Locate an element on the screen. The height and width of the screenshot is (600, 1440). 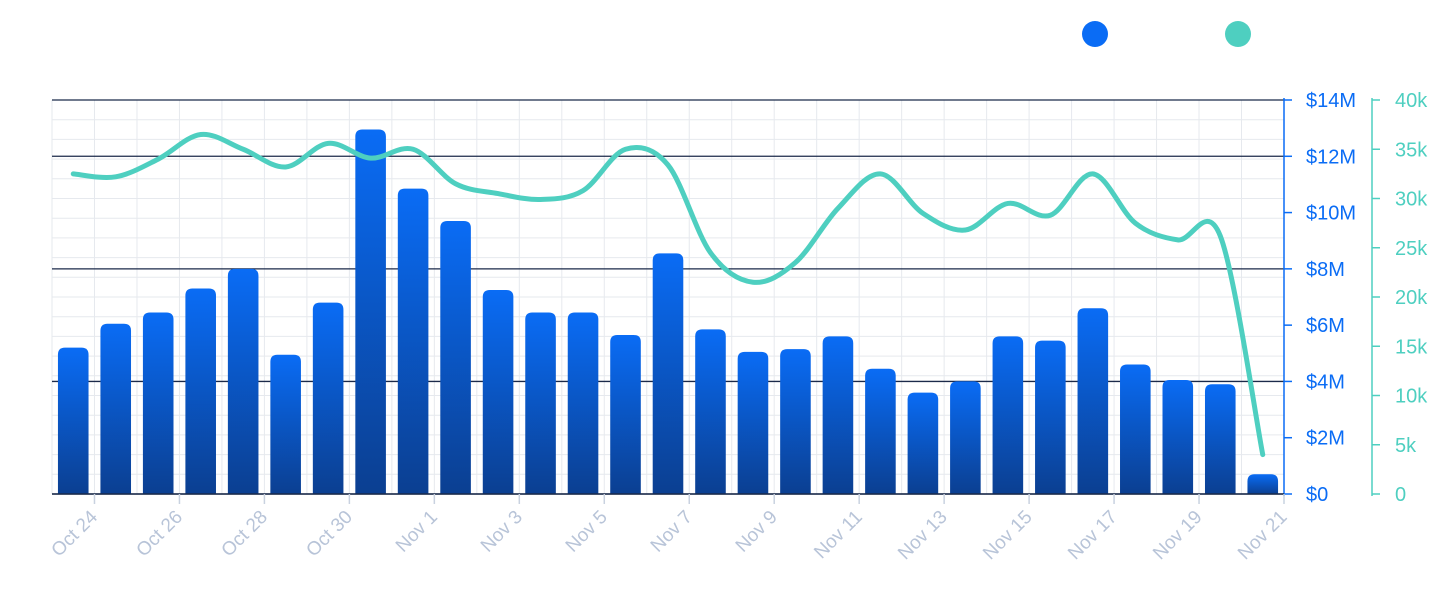
left-tick-label: $6M is located at coordinates (1325, 326).